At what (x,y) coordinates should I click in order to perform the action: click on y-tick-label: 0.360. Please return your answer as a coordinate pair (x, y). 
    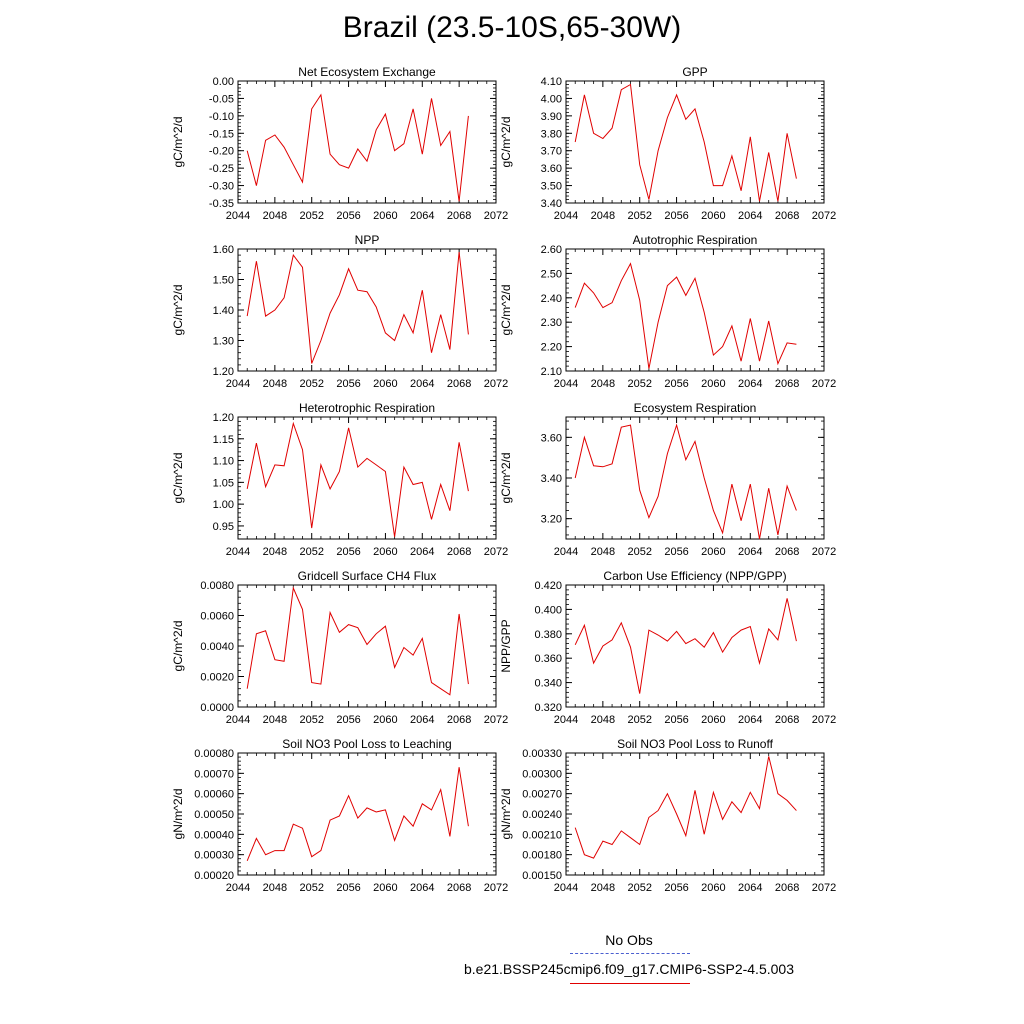
    Looking at the image, I should click on (548, 659).